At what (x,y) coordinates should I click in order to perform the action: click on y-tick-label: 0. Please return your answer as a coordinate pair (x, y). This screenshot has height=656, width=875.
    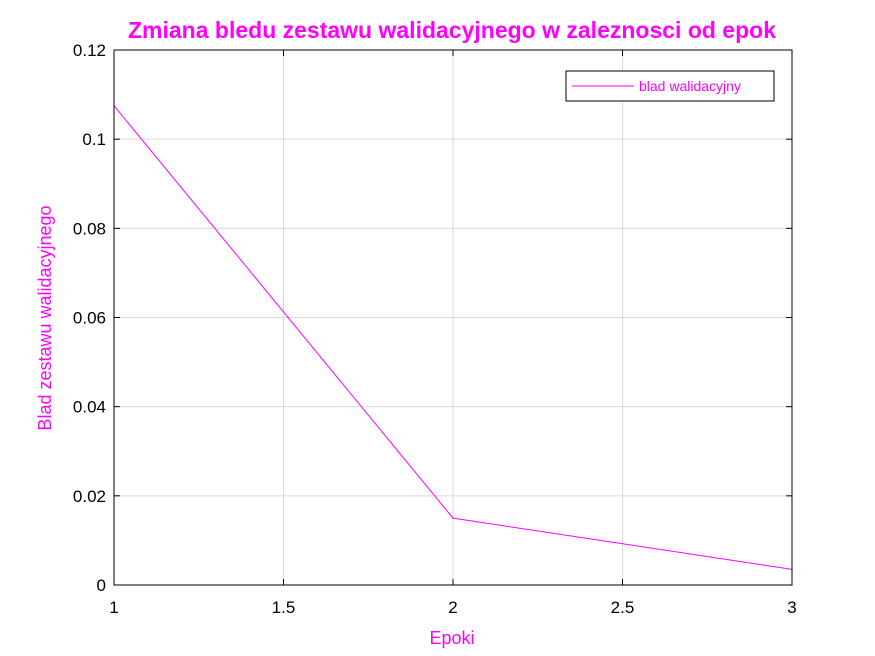
    Looking at the image, I should click on (101, 585).